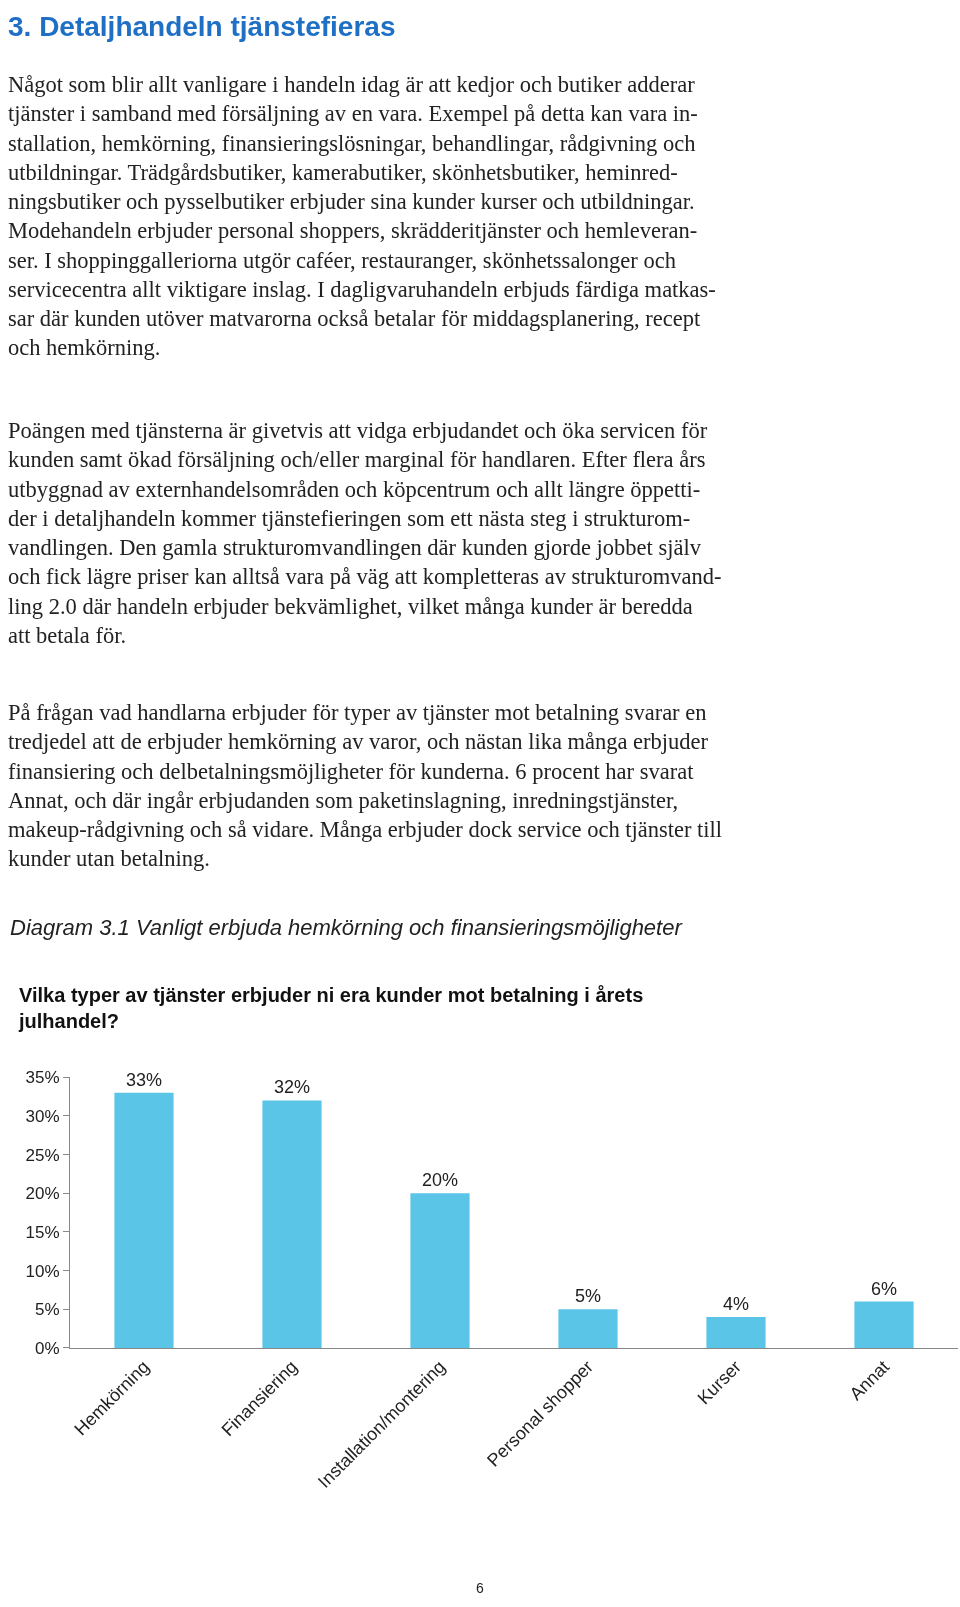 This screenshot has width=960, height=1607. Describe the element at coordinates (202, 26) in the screenshot. I see `text: 3. Detaljhandeln tjänstefieras` at that location.